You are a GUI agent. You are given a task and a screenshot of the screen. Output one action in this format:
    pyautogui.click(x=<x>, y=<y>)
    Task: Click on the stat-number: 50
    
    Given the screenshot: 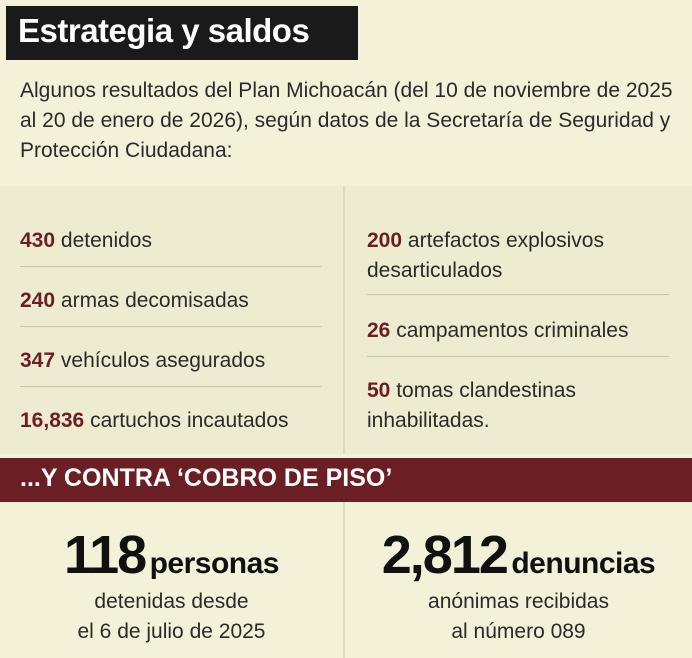 What is the action you would take?
    pyautogui.click(x=379, y=390)
    